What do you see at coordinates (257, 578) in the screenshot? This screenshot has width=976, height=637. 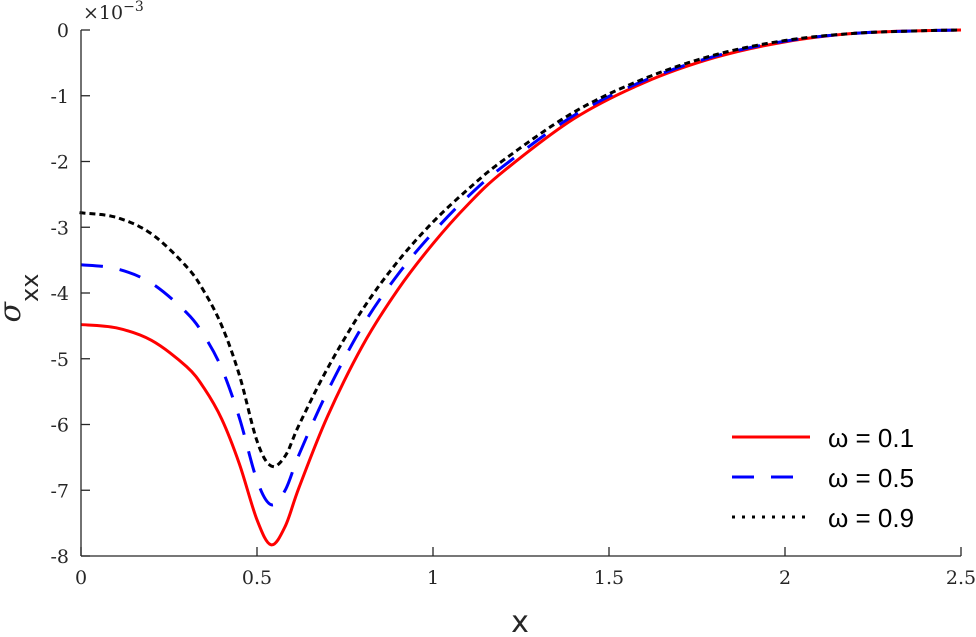 I see `x-tick-label: 0.5` at bounding box center [257, 578].